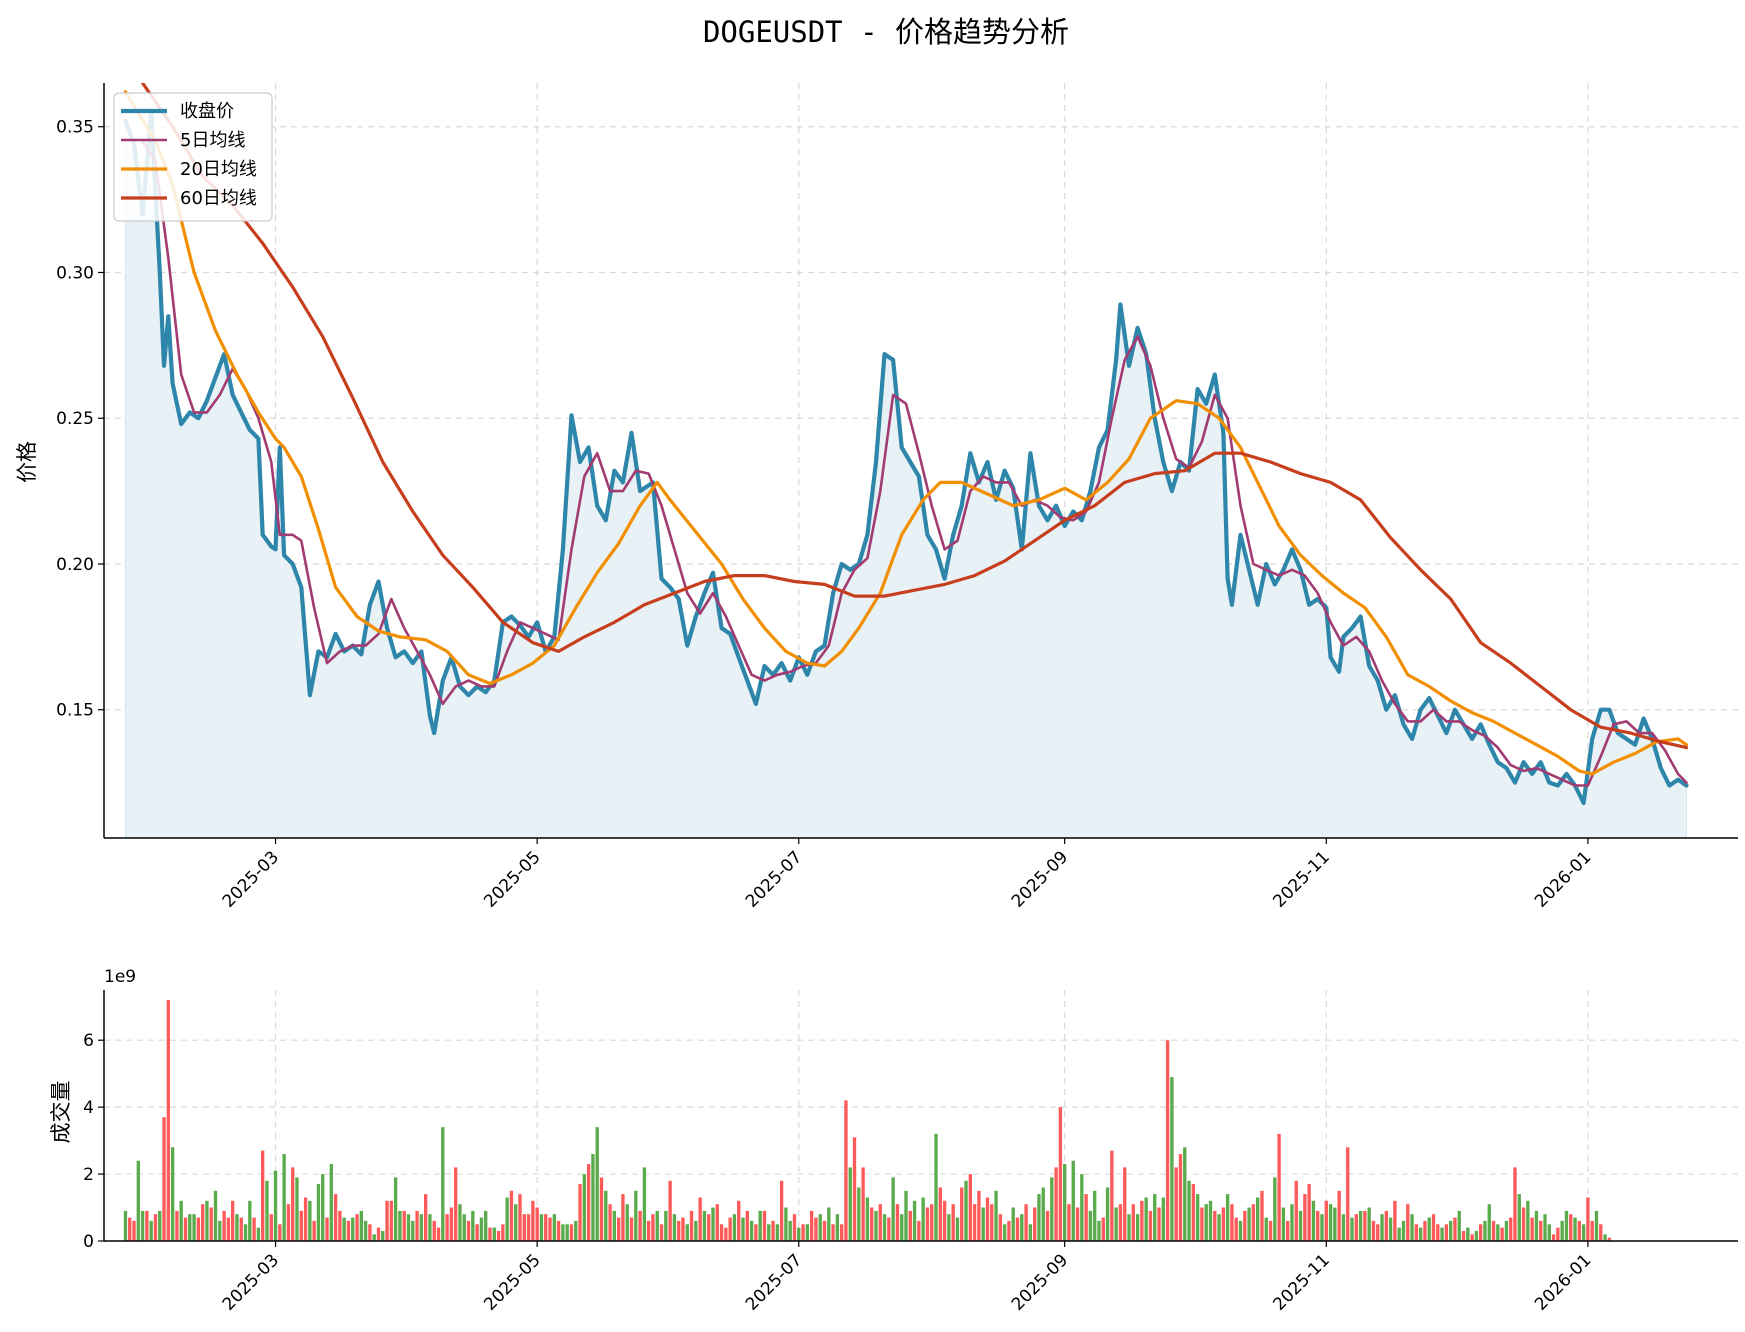 Image resolution: width=1745 pixels, height=1332 pixels. Describe the element at coordinates (218, 198) in the screenshot. I see `legend-label-ma60: 60日均线` at that location.